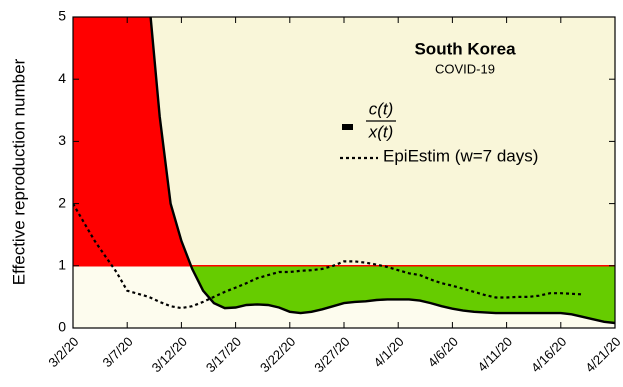  What do you see at coordinates (223, 354) in the screenshot?
I see `x-tick-label: 3/17/20` at bounding box center [223, 354].